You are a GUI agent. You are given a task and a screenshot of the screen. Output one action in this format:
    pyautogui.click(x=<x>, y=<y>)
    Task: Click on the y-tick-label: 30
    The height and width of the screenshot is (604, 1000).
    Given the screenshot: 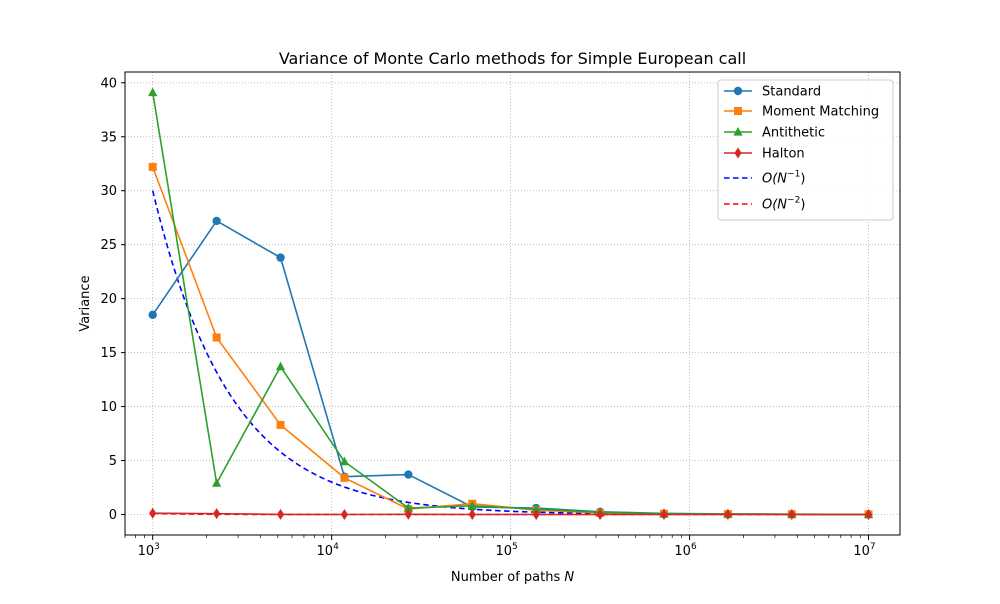 What is the action you would take?
    pyautogui.click(x=108, y=191)
    